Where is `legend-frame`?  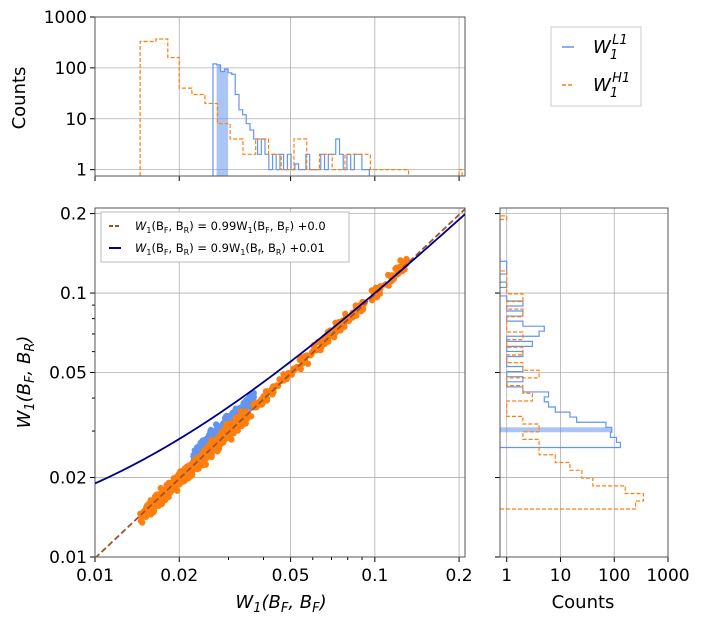
legend-frame is located at coordinates (596, 66).